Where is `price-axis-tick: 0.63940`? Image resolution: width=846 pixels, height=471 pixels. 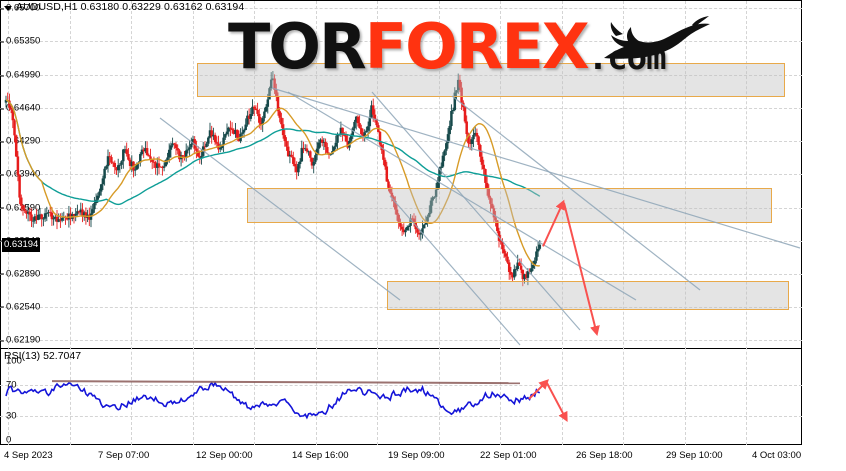 price-axis-tick: 0.63940 is located at coordinates (20, 174).